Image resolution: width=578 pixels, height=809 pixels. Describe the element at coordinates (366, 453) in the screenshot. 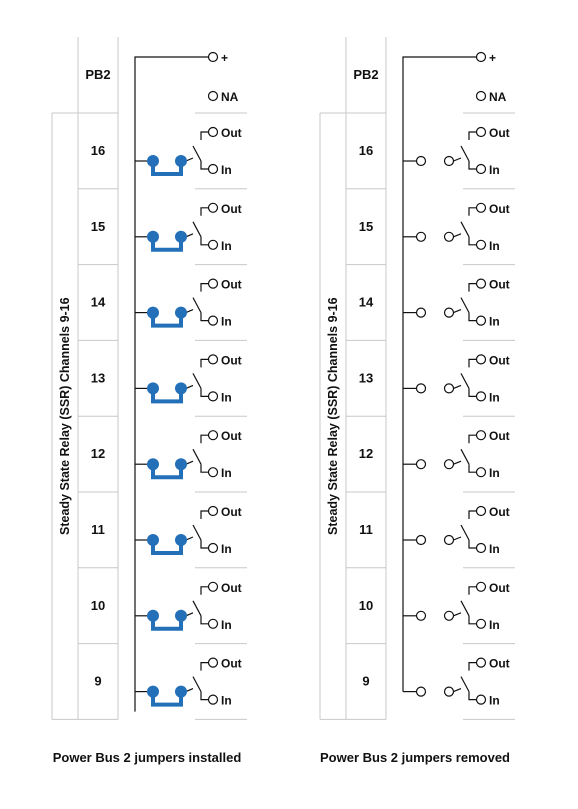

I see `channel-number: 12` at that location.